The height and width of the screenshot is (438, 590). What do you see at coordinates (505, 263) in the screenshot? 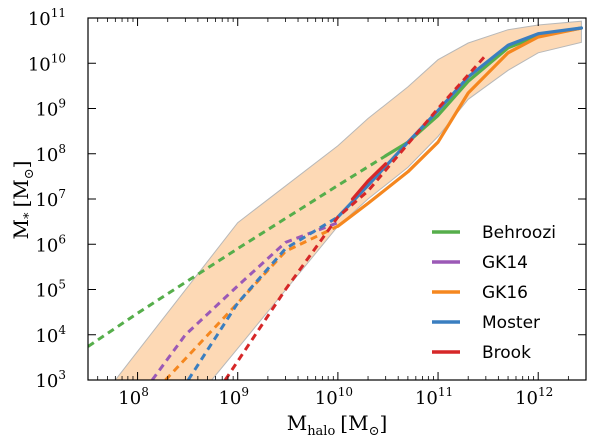
I see `legend-label-gk14: GK14` at bounding box center [505, 263].